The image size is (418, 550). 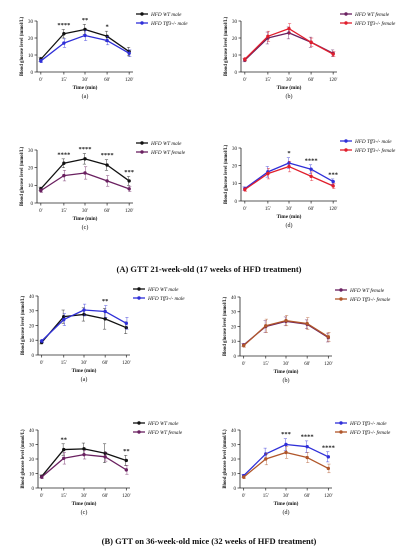 What do you see at coordinates (363, 432) in the screenshot?
I see `legend-entry: HFD Tff3-/- female` at bounding box center [363, 432].